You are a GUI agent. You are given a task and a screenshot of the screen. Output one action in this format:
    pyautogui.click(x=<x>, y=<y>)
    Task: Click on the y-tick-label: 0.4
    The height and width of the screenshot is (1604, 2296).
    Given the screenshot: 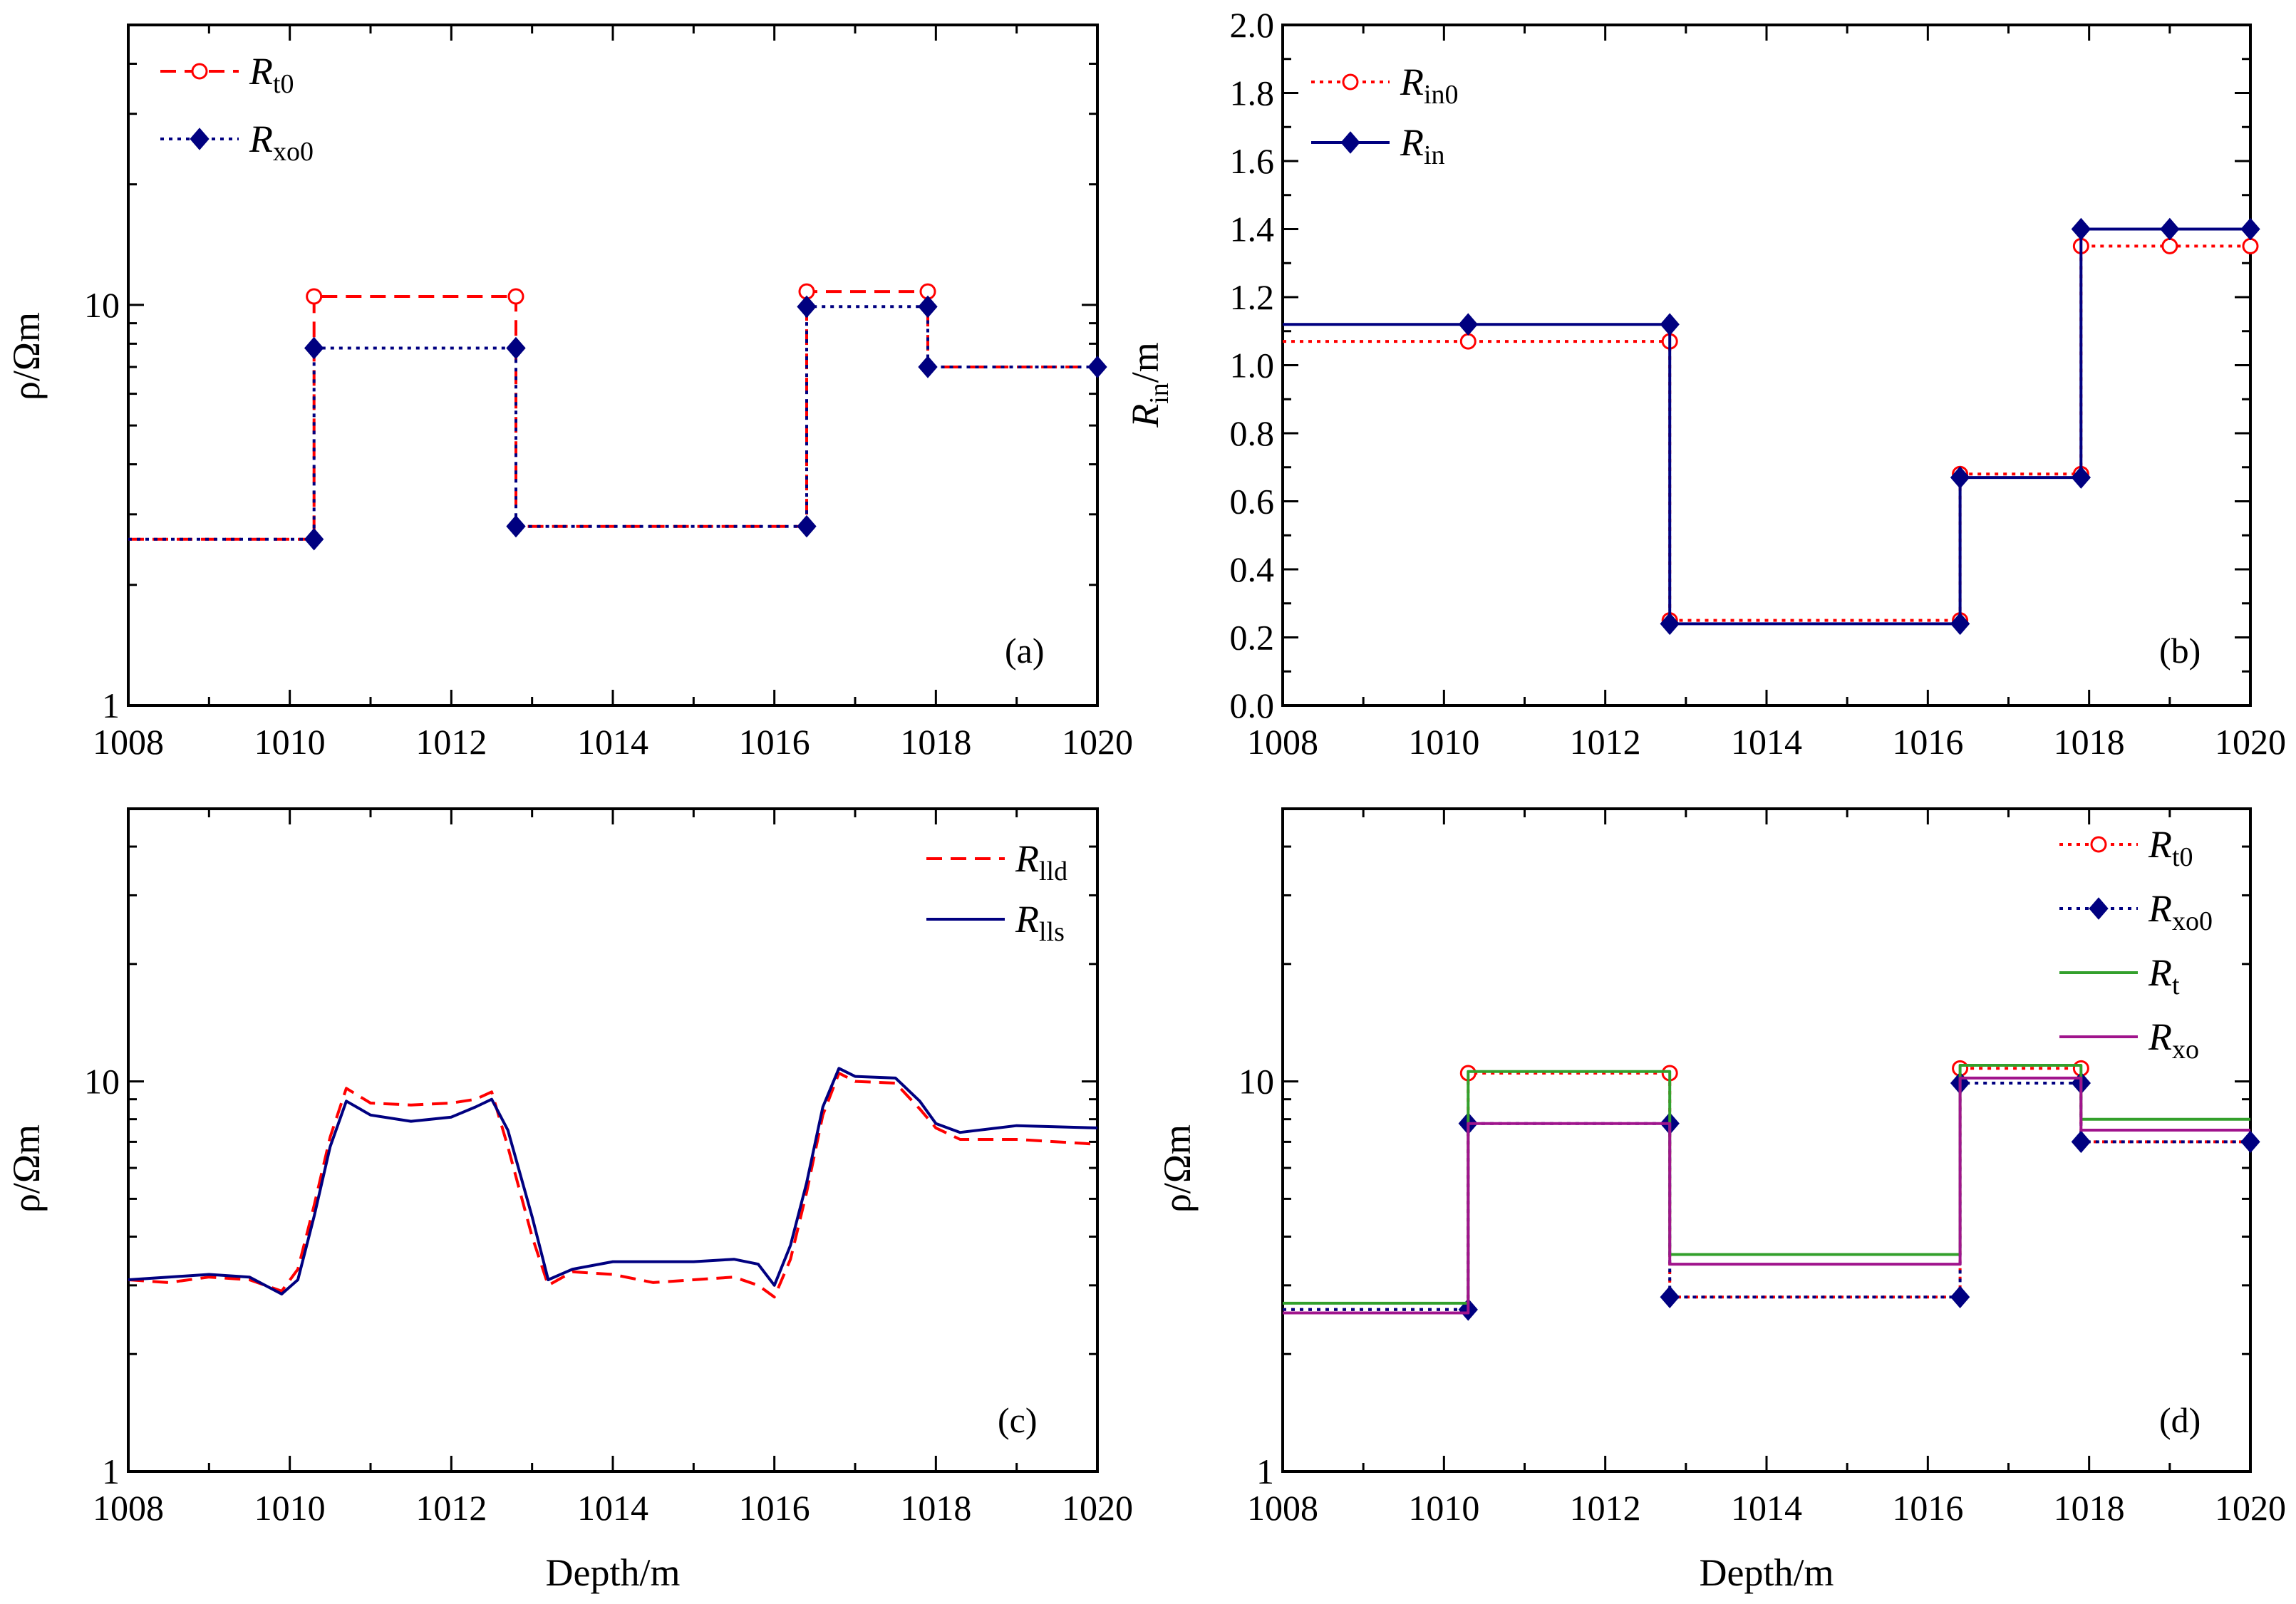 What is the action you would take?
    pyautogui.click(x=1252, y=569)
    